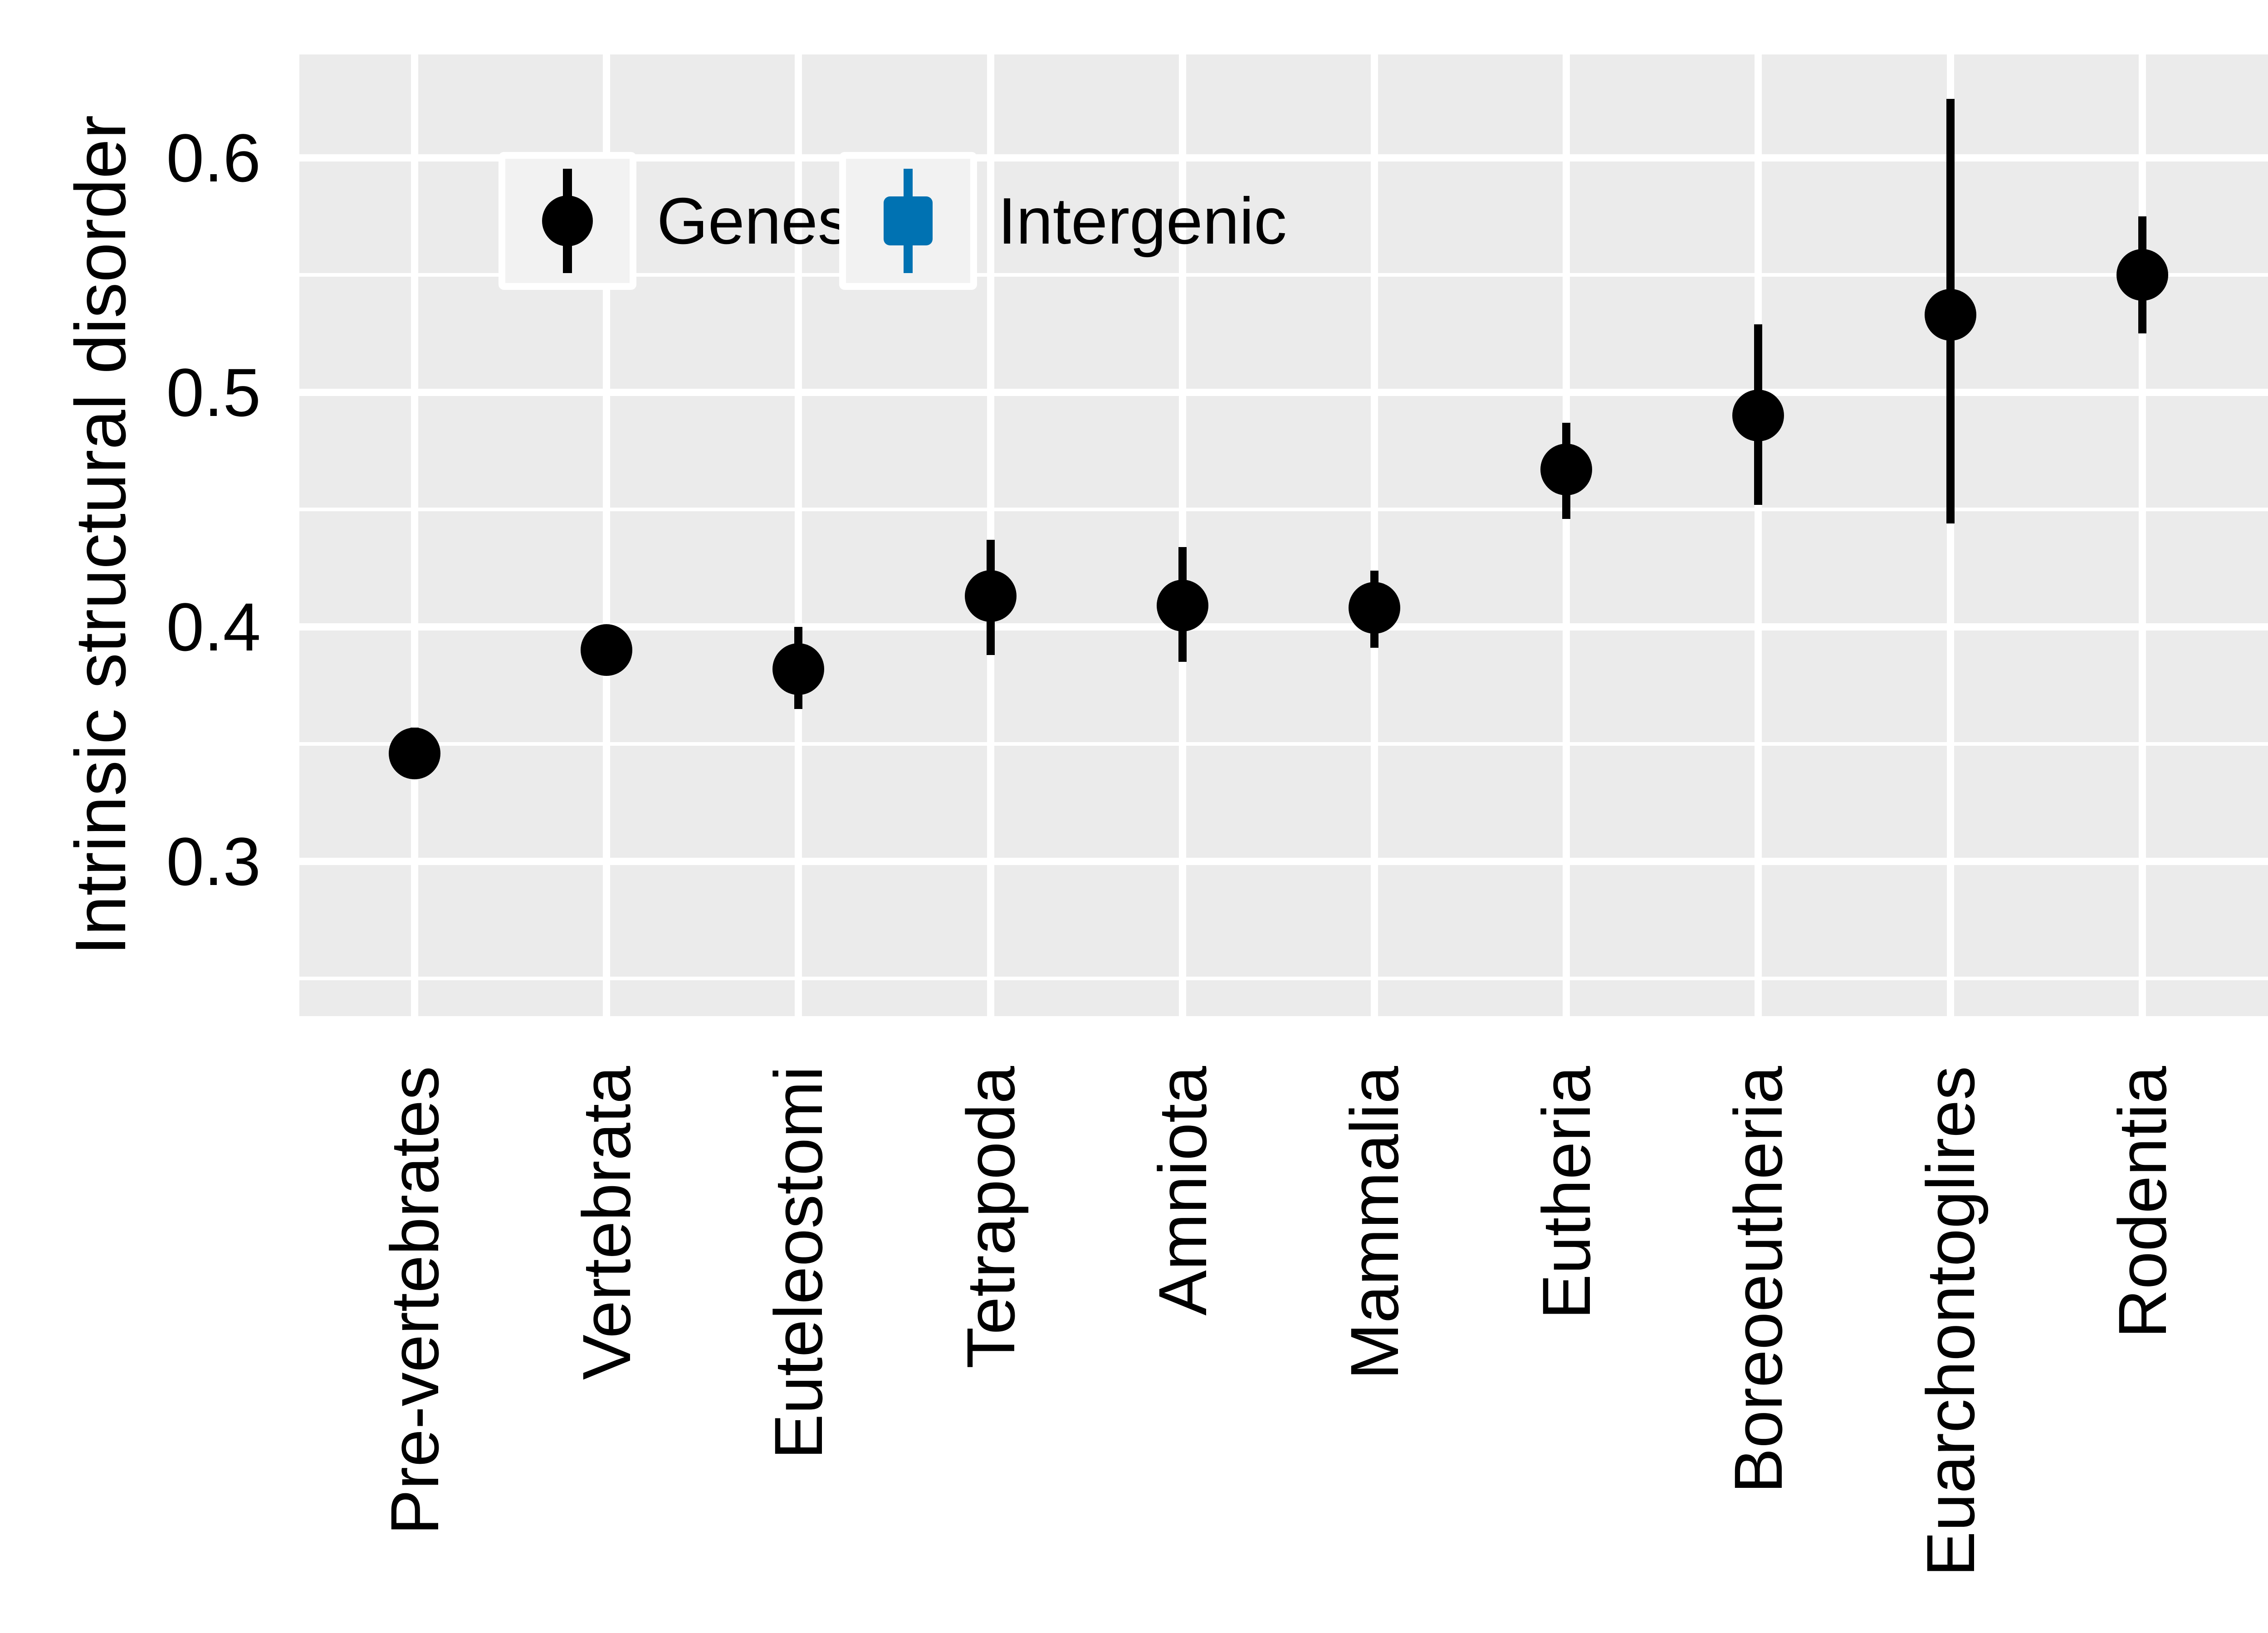 This screenshot has width=2268, height=1633. I want to click on legend-key-intergenic, so click(908, 221).